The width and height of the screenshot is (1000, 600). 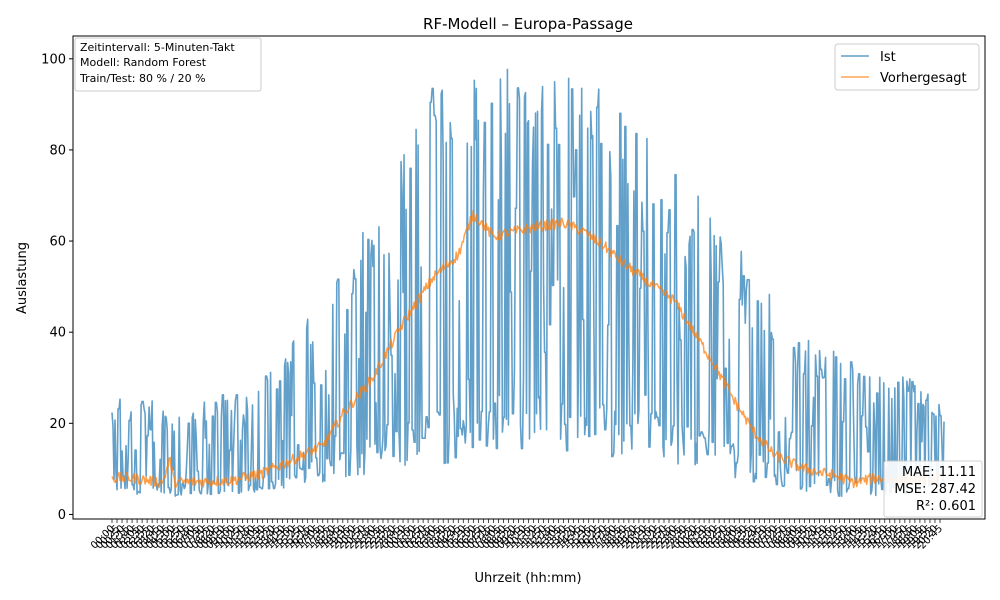 I want to click on info-line-split: Train/Test: 80 % / 20 %, so click(x=142, y=78).